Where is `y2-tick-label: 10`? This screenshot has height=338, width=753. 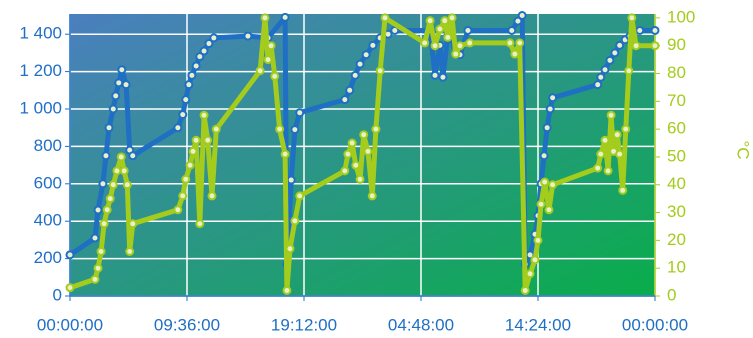 y2-tick-label: 10 is located at coordinates (676, 267).